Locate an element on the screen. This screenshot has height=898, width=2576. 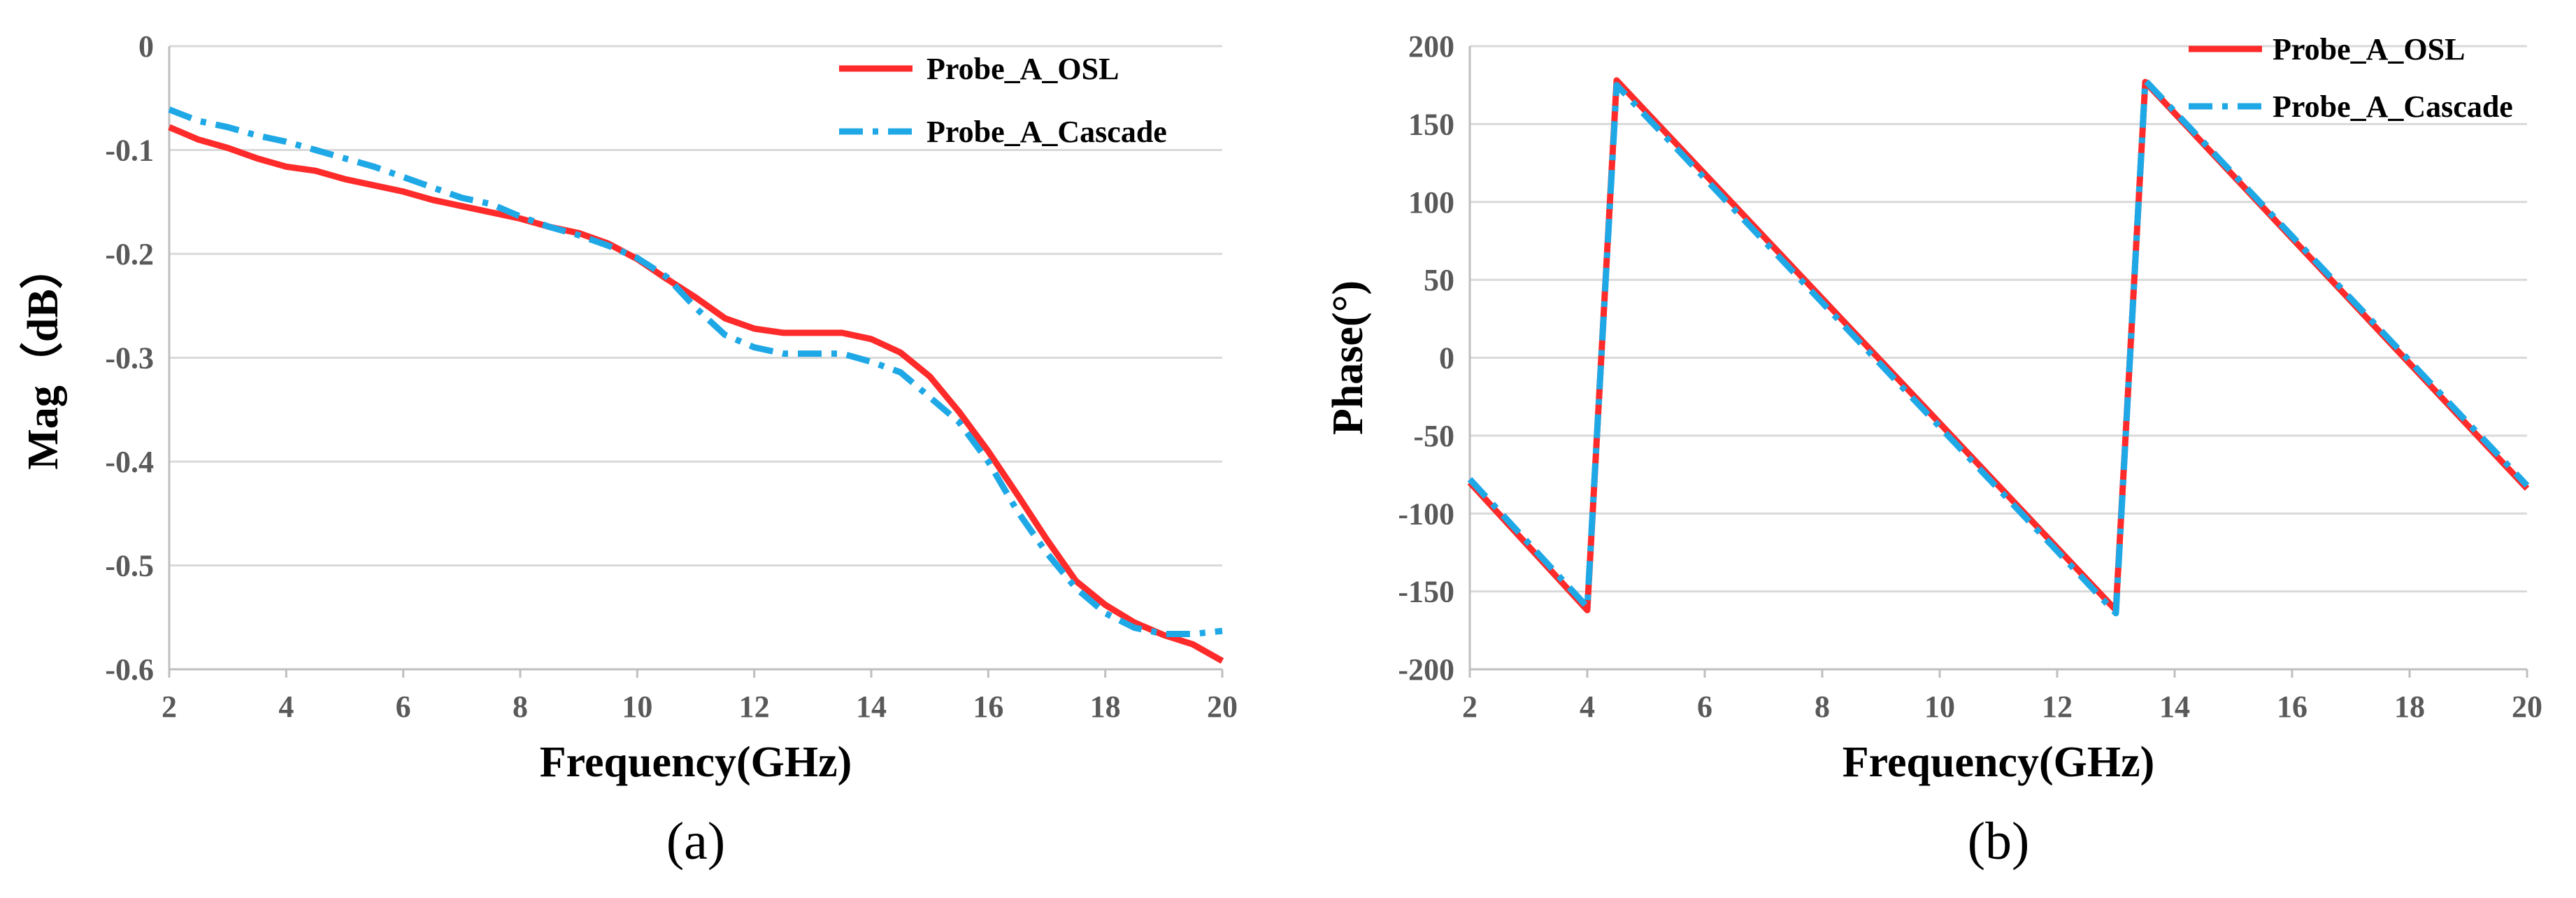
y-tick-label: -50 is located at coordinates (1433, 436).